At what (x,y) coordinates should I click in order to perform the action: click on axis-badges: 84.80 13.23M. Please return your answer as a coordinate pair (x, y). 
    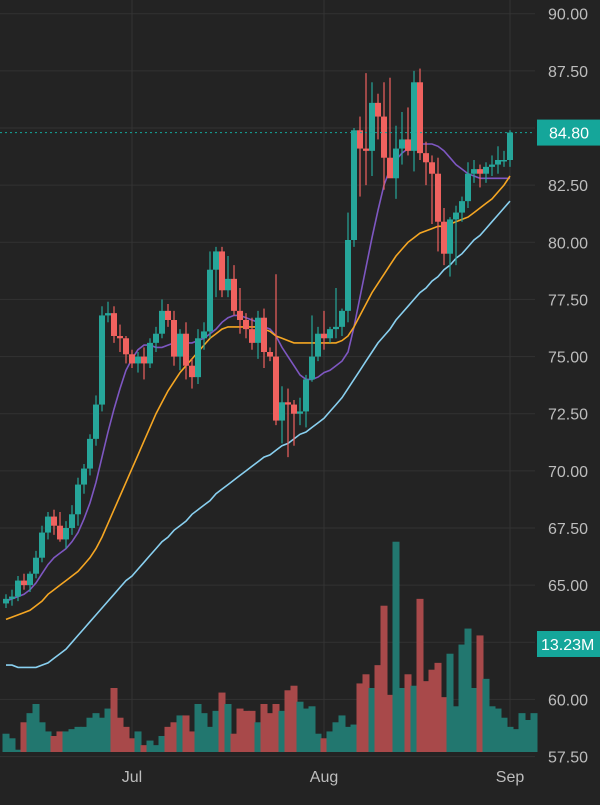
    Looking at the image, I should click on (568, 388).